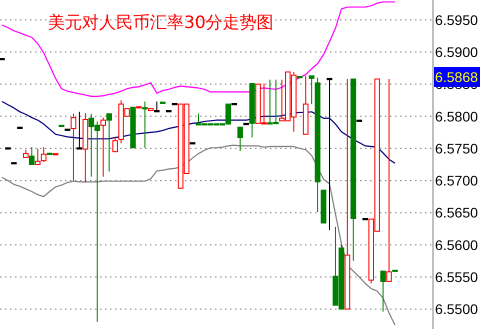  I want to click on title: 美元对人民币汇率30分走势图, so click(161, 23).